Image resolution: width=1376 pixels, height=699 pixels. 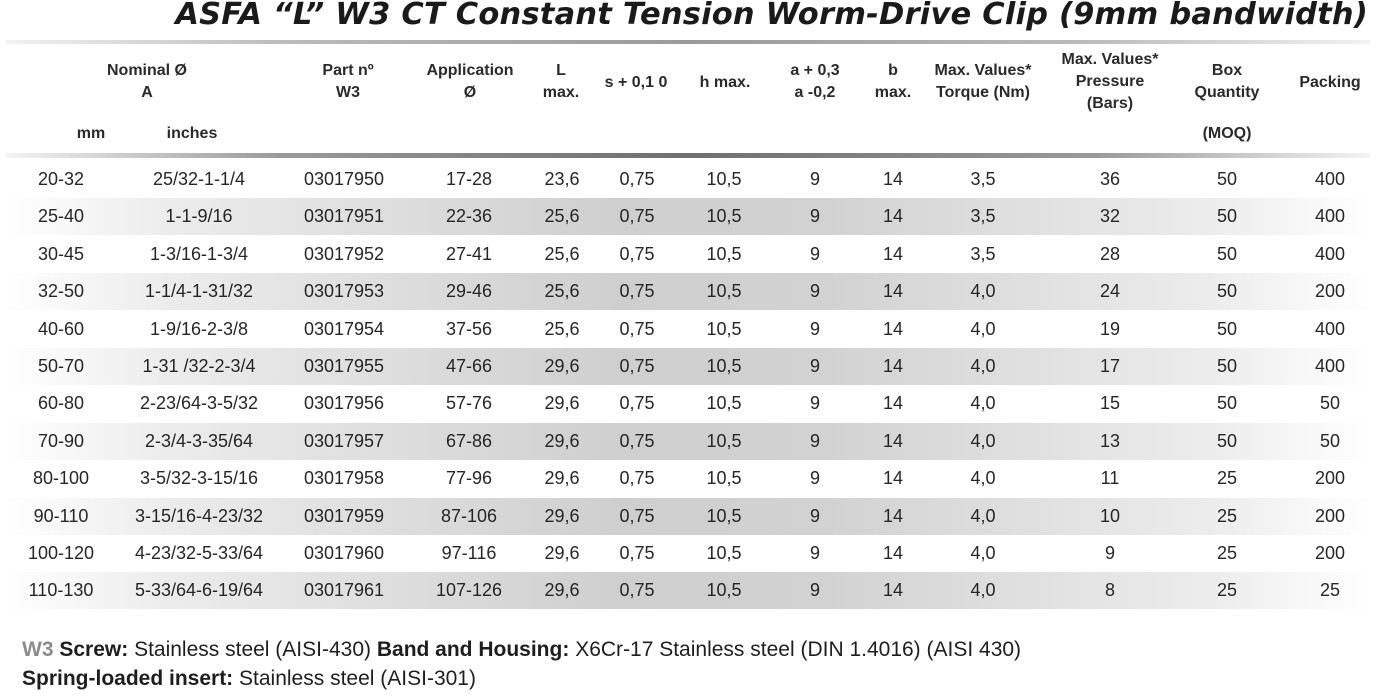 What do you see at coordinates (893, 81) in the screenshot?
I see `header-b-max: b max.` at bounding box center [893, 81].